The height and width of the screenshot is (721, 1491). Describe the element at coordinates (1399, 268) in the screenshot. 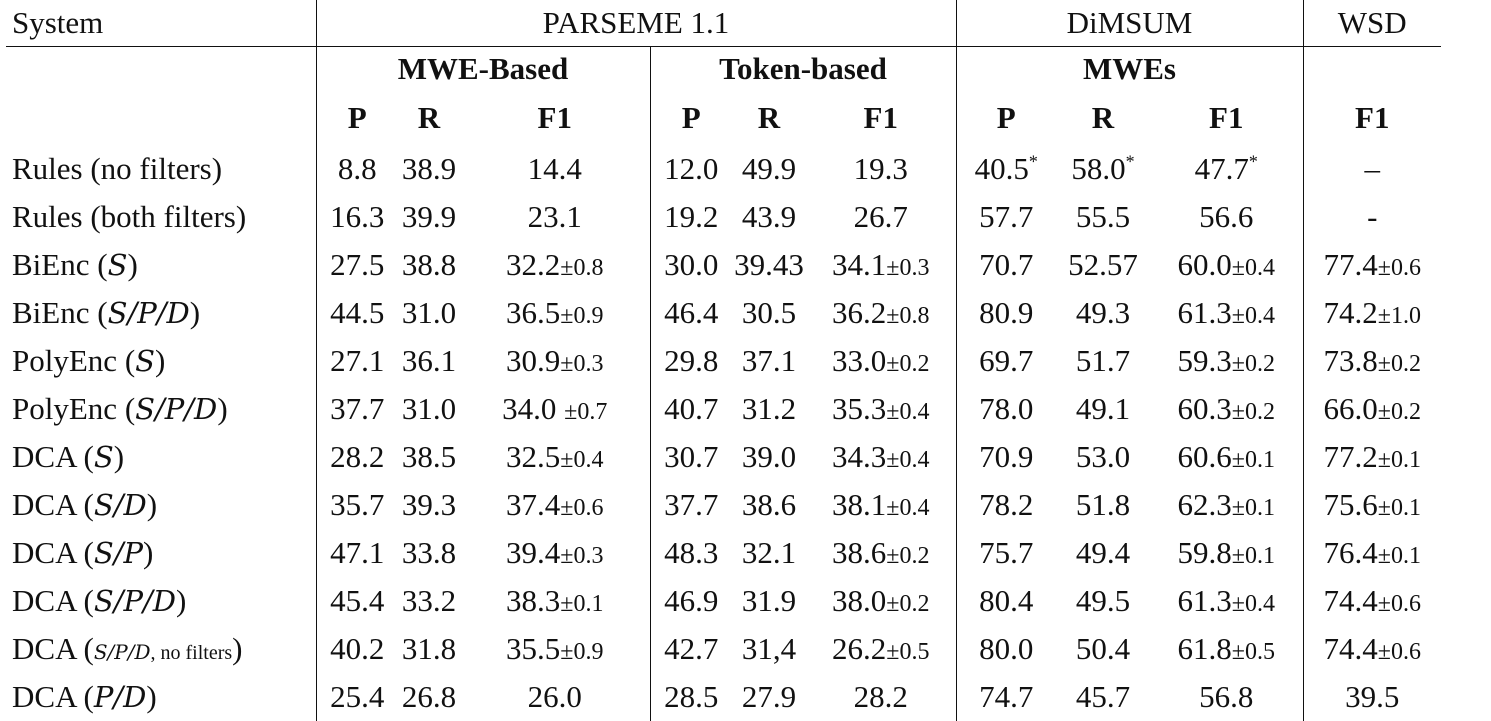

I see `std-deviation: ±0.6` at that location.